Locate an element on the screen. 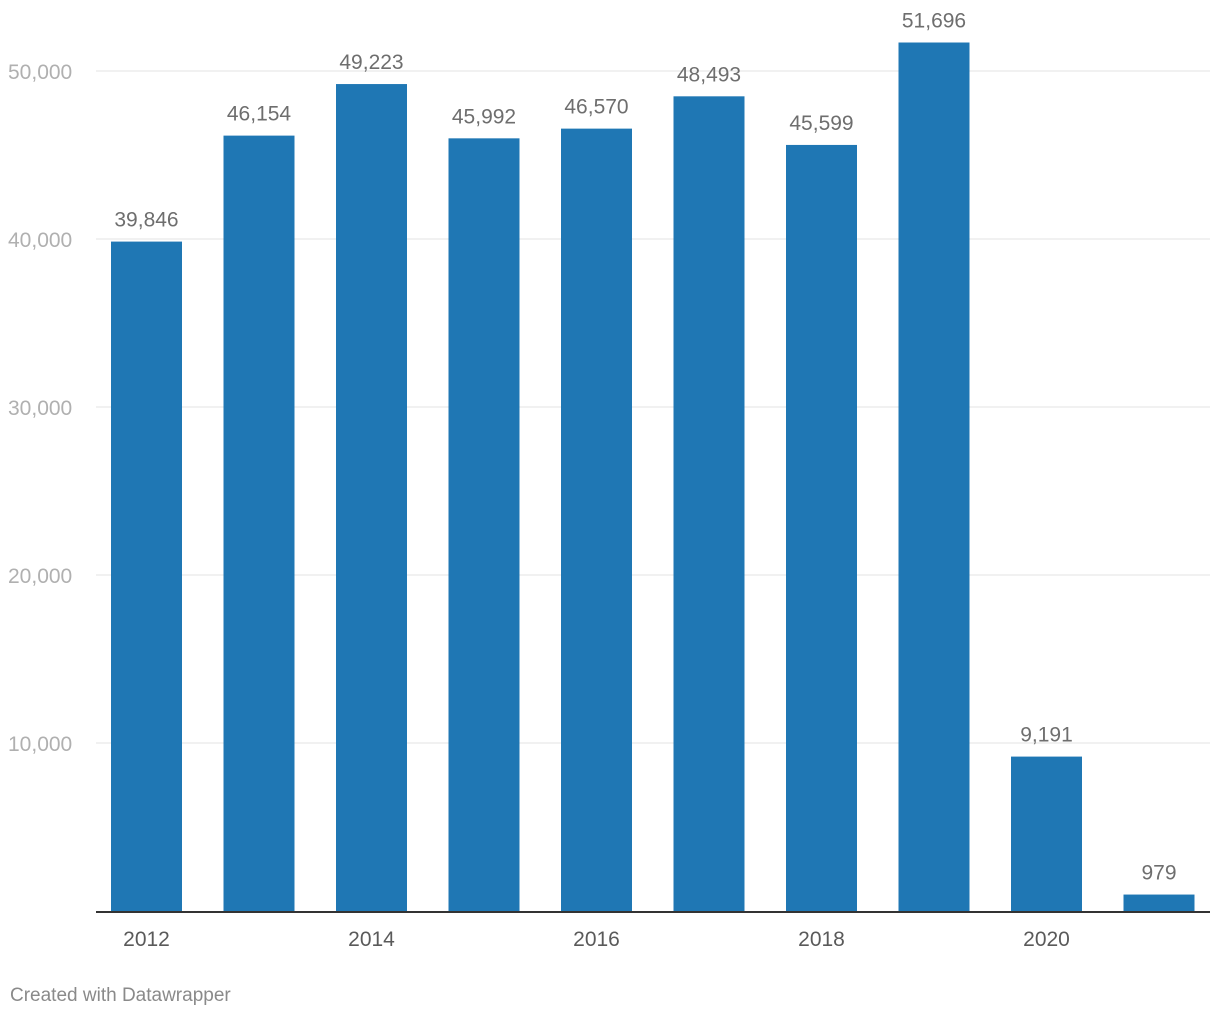  x-tick-label: 2014 is located at coordinates (371, 939).